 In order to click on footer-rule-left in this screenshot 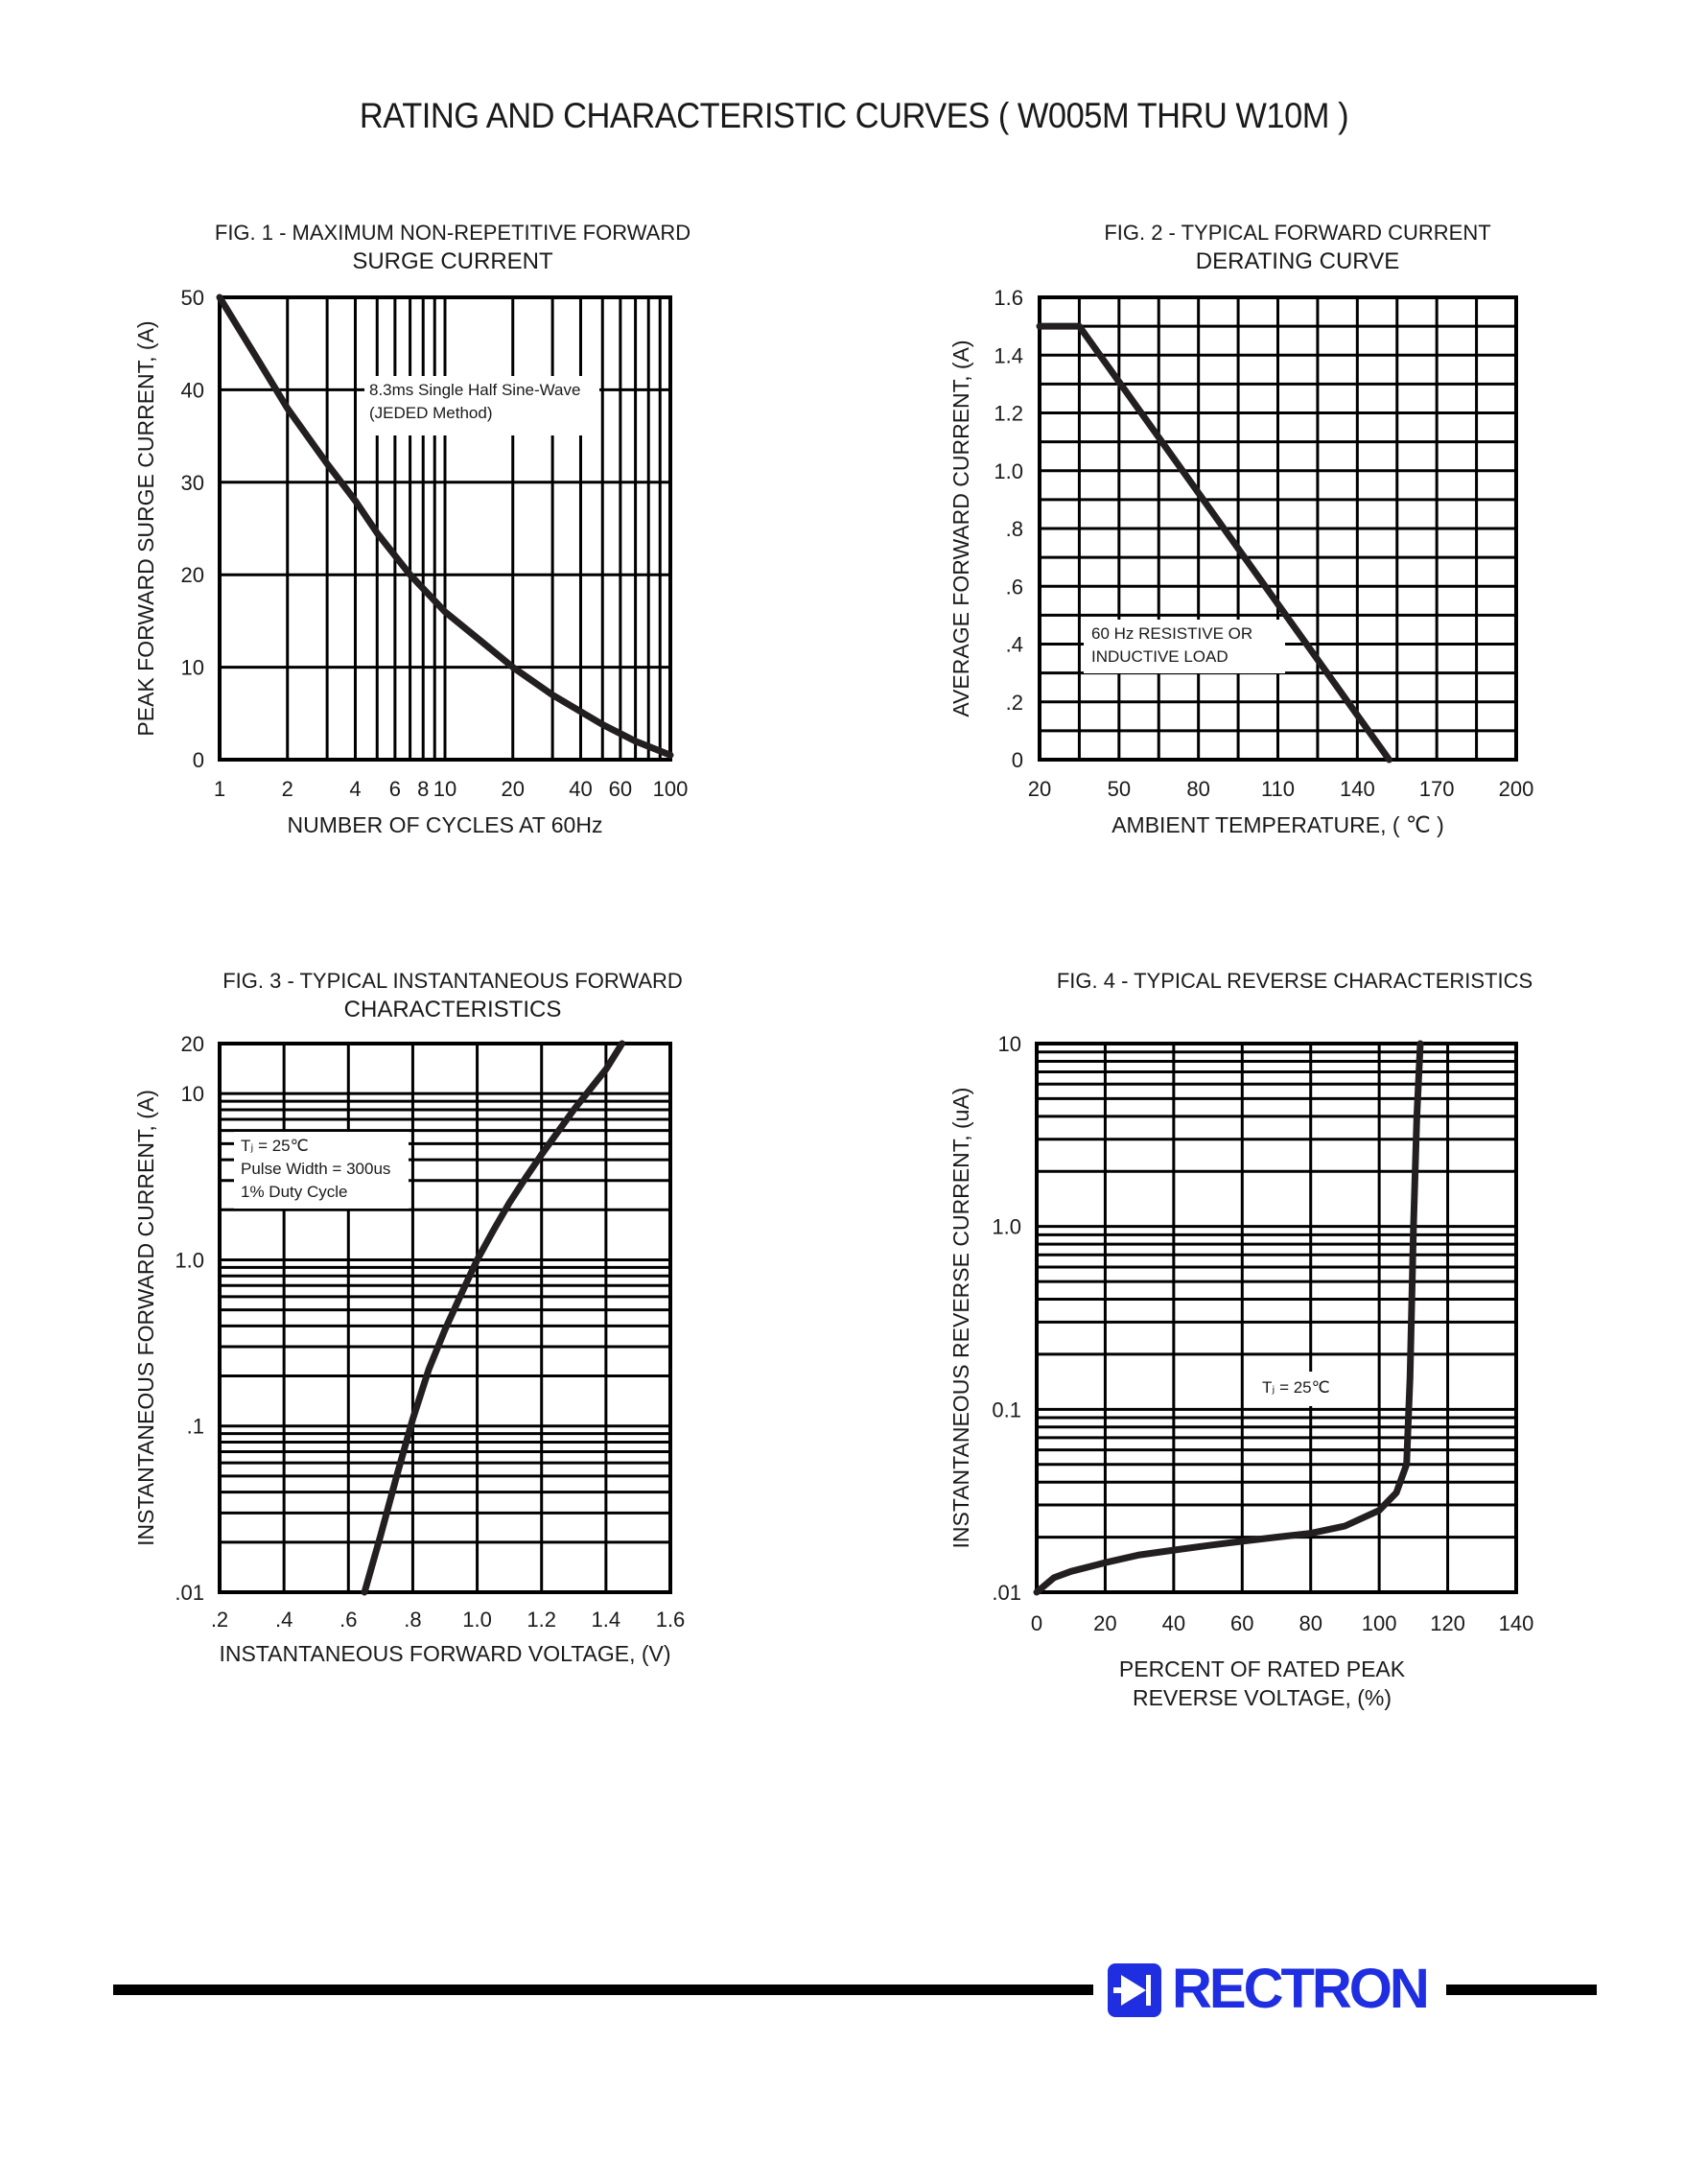, I will do `click(603, 1990)`.